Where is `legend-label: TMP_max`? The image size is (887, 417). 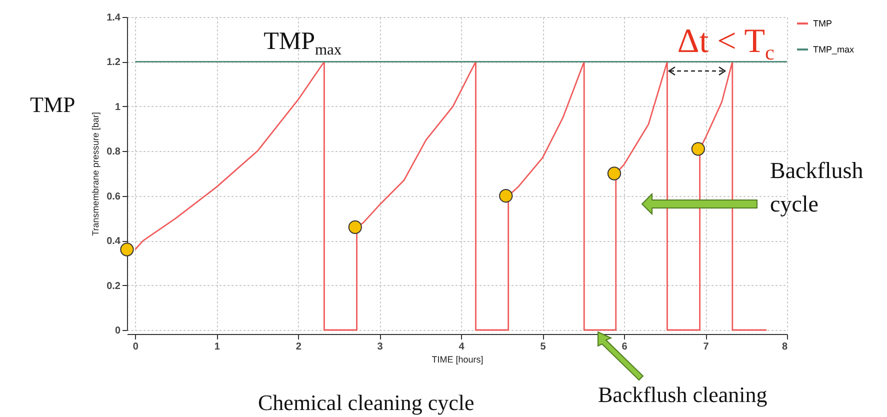
legend-label: TMP_max is located at coordinates (834, 49).